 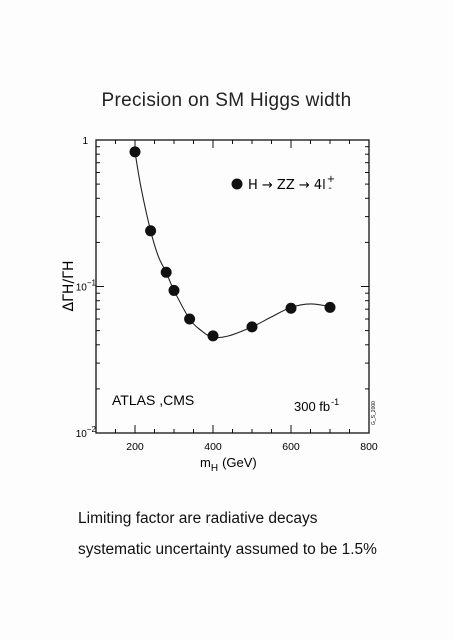 What do you see at coordinates (85, 141) in the screenshot?
I see `y-tick-label: 1` at bounding box center [85, 141].